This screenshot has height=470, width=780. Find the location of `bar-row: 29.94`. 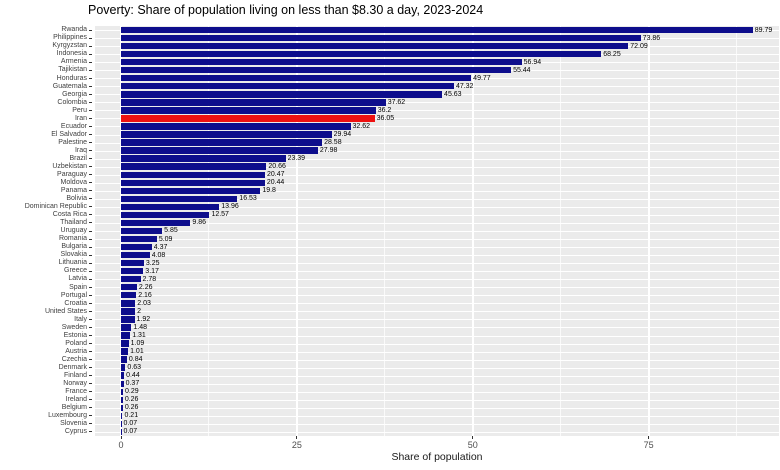

bar-row: 29.94 is located at coordinates (437, 135).